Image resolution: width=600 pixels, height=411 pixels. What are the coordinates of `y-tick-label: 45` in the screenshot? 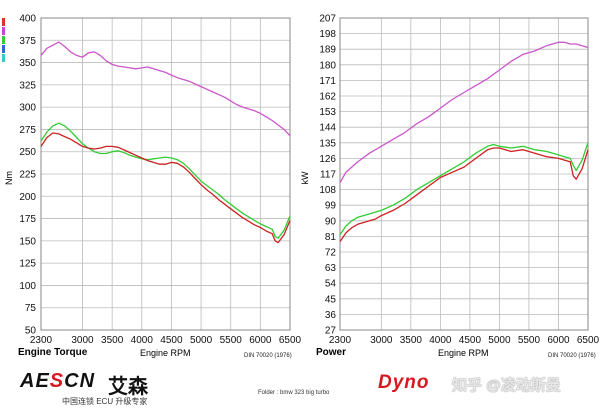 It's located at (331, 299).